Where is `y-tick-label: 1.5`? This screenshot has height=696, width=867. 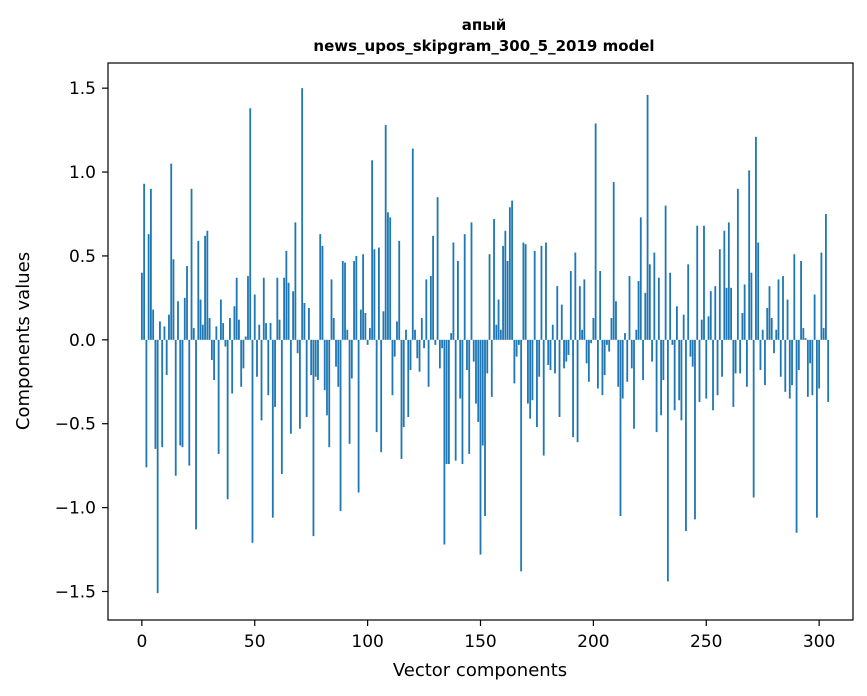 y-tick-label: 1.5 is located at coordinates (82, 89).